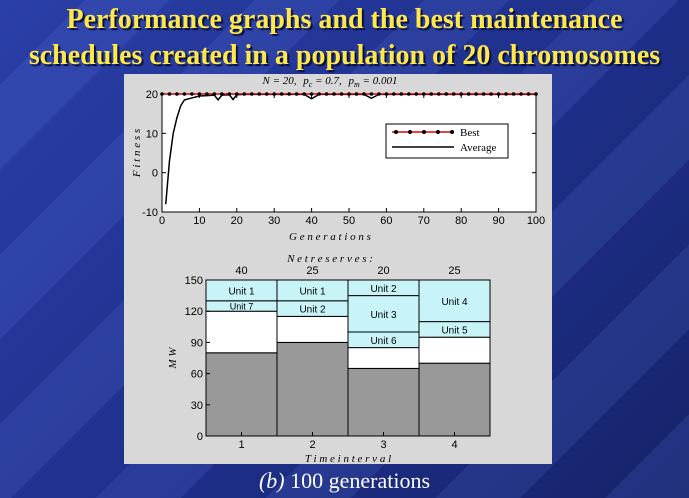  What do you see at coordinates (329, 259) in the screenshot?
I see `bar-chart-title: N e t r e s e r v e s :` at bounding box center [329, 259].